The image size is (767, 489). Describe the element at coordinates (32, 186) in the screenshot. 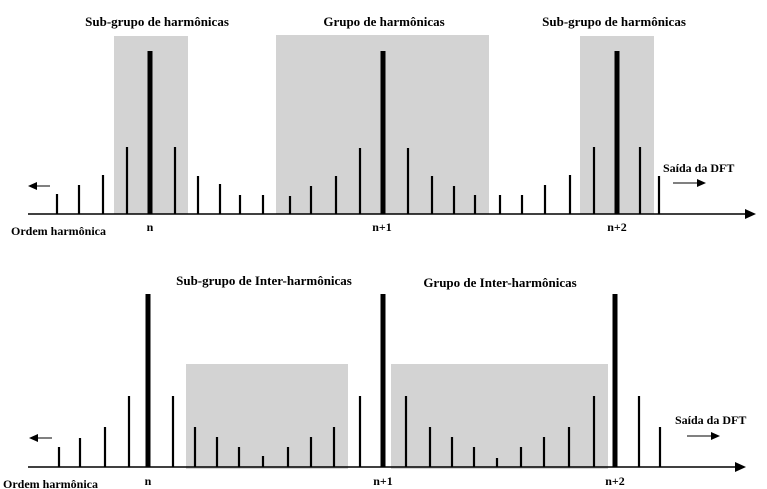

I see `top-left-arrow-head` at that location.